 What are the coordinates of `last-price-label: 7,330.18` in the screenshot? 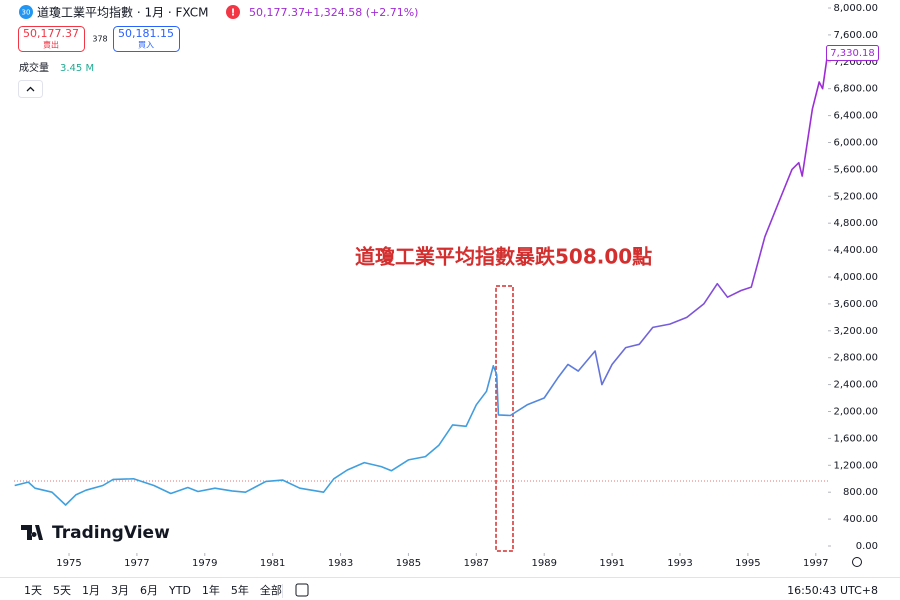 It's located at (852, 53).